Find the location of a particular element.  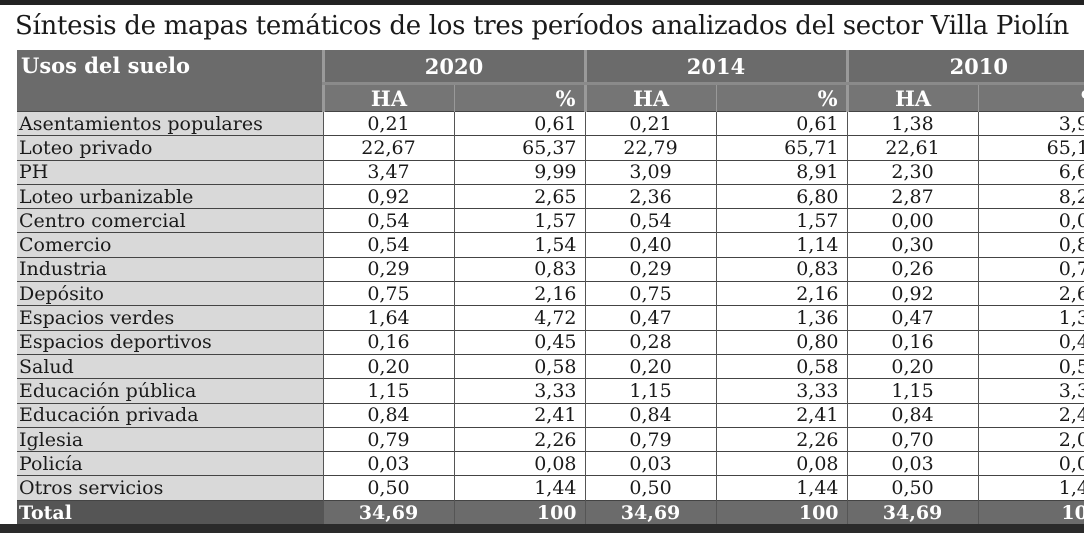

percent-cell: 8,27 is located at coordinates (1030, 196).